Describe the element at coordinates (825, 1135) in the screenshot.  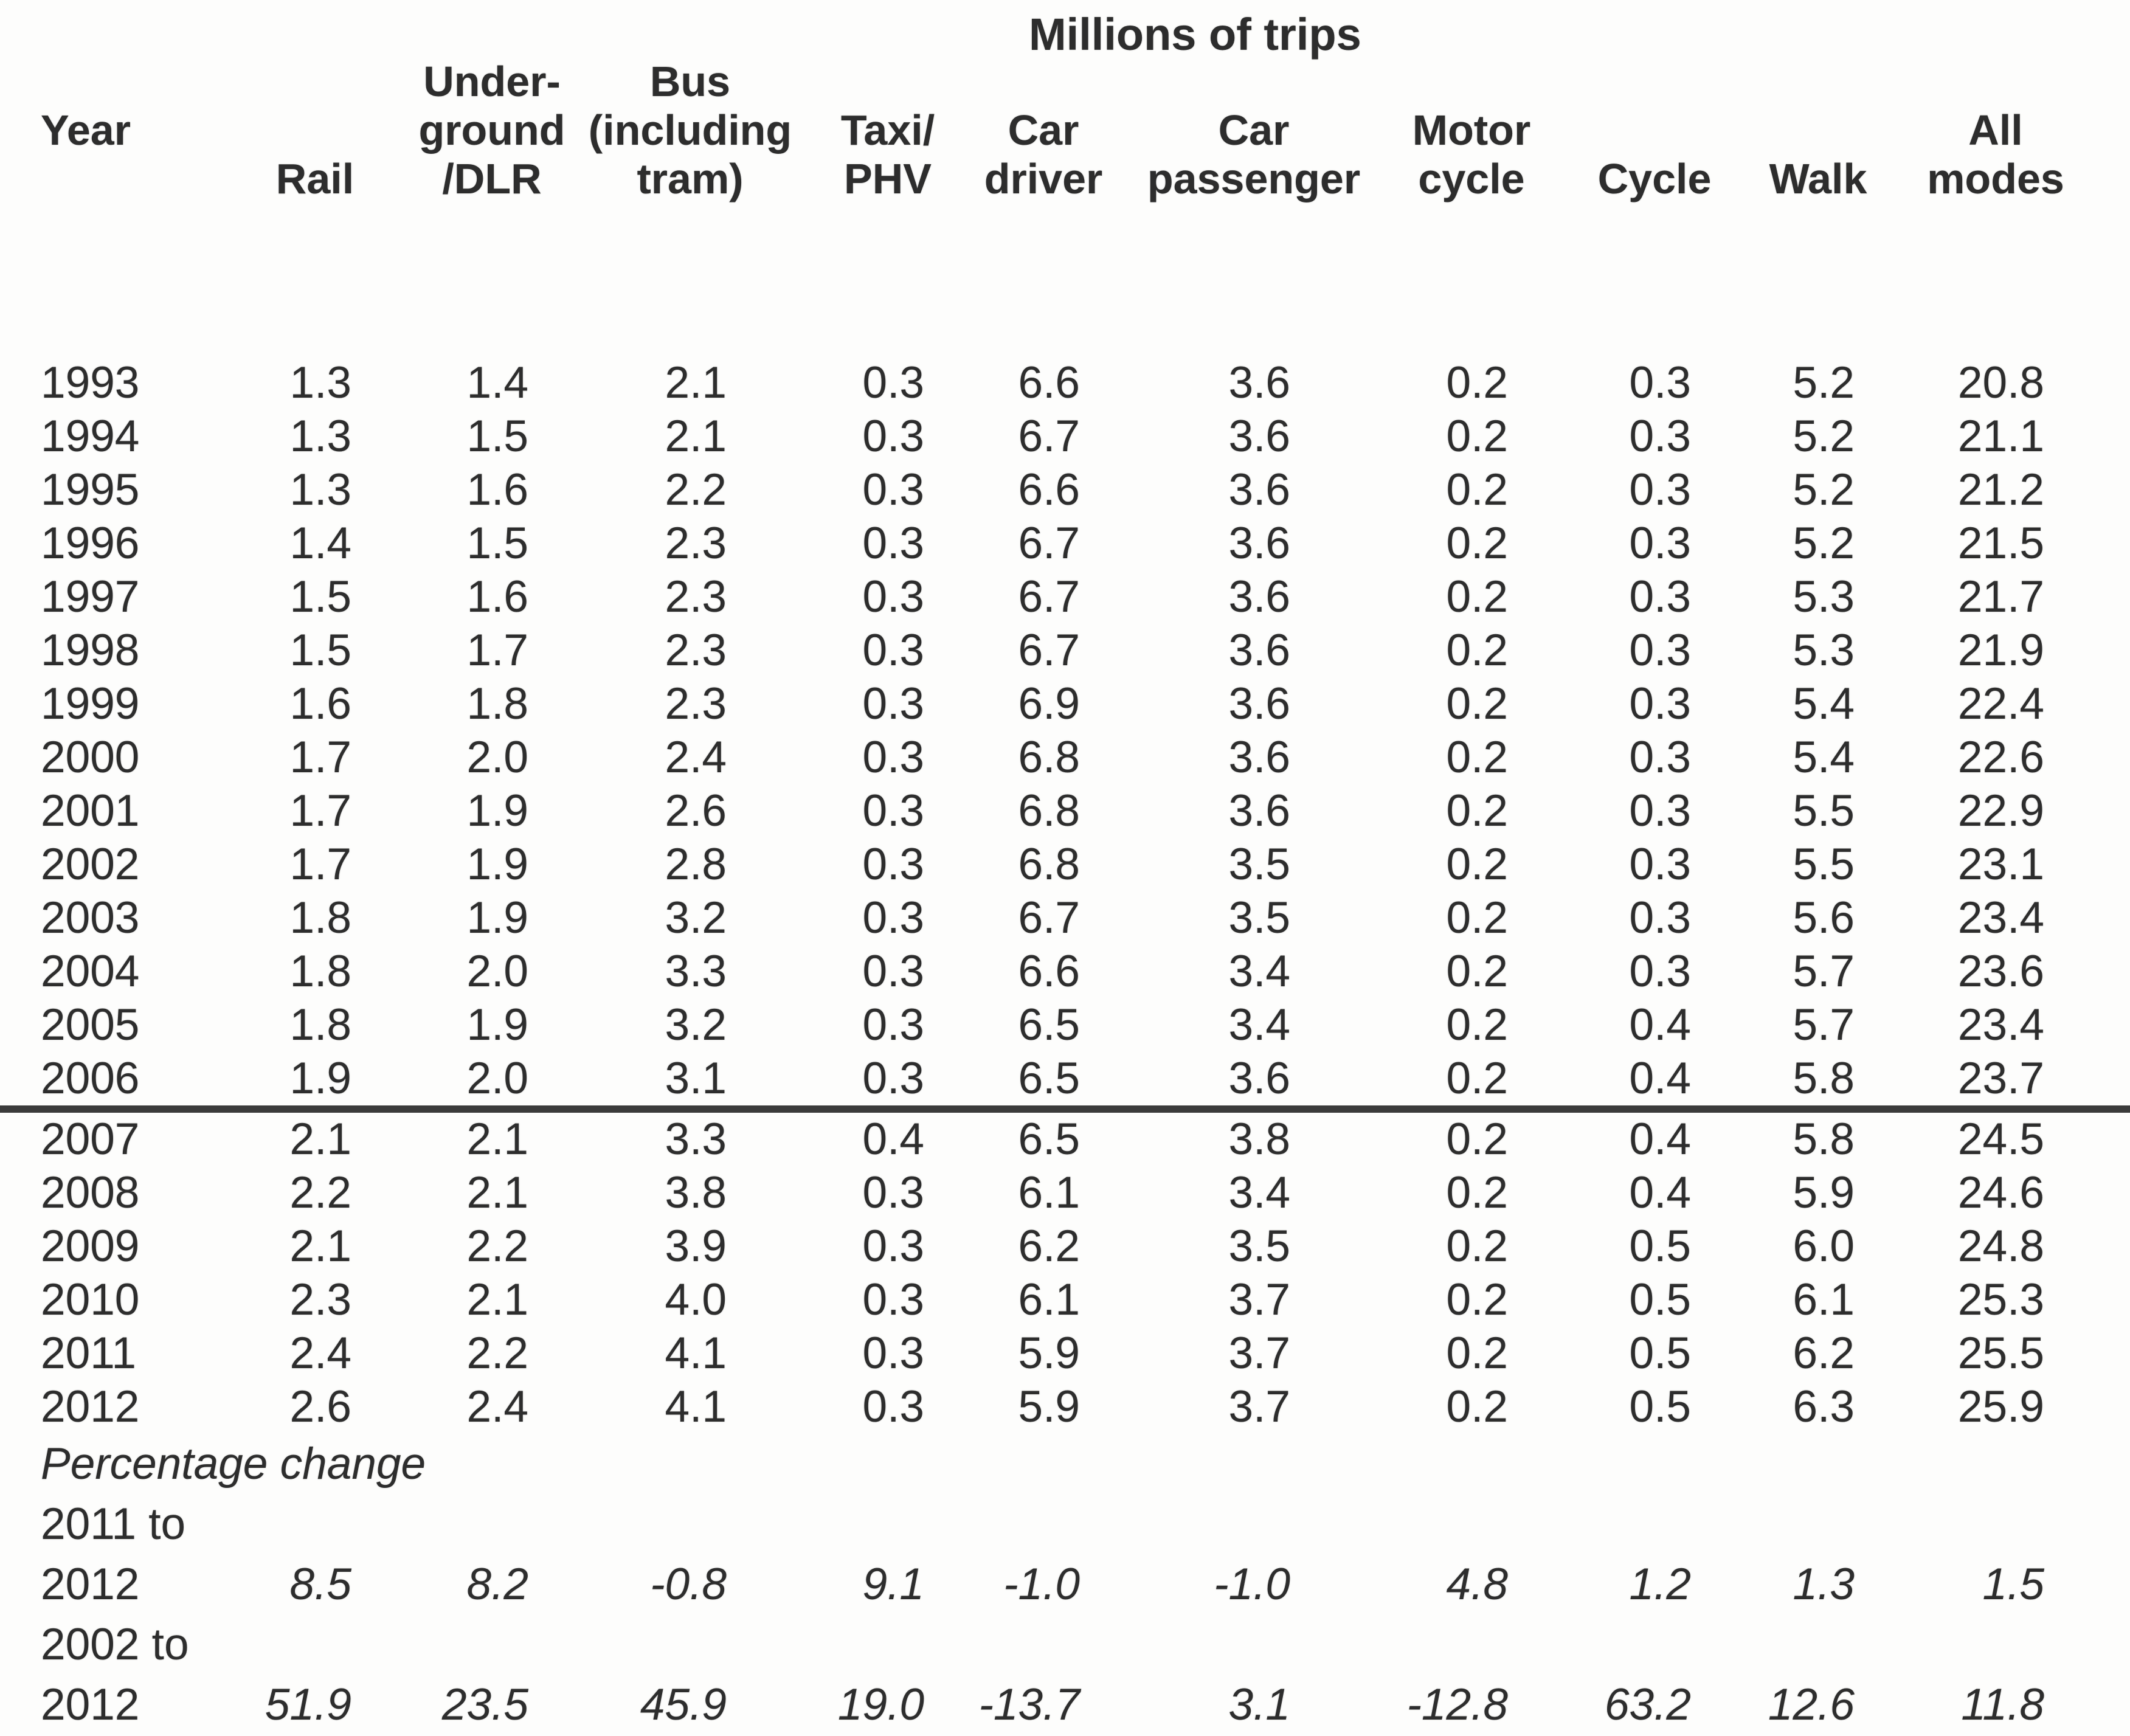
I see `value-cell: 0.4` at that location.